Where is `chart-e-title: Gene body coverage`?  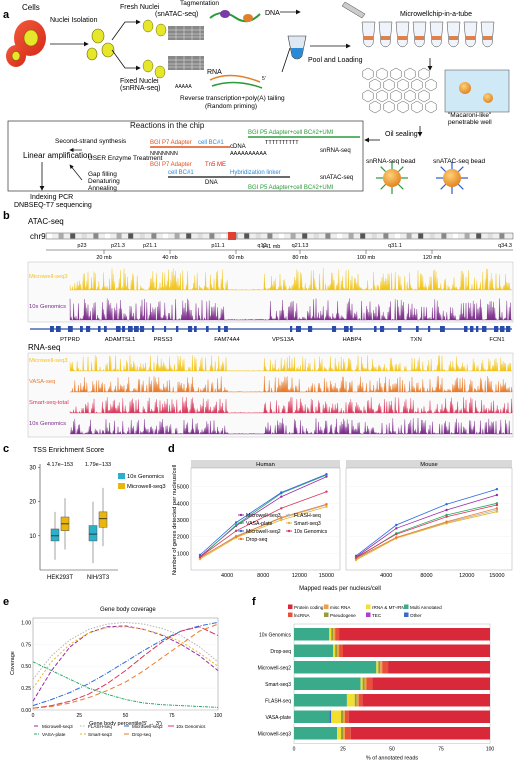 chart-e-title: Gene body coverage is located at coordinates (128, 610).